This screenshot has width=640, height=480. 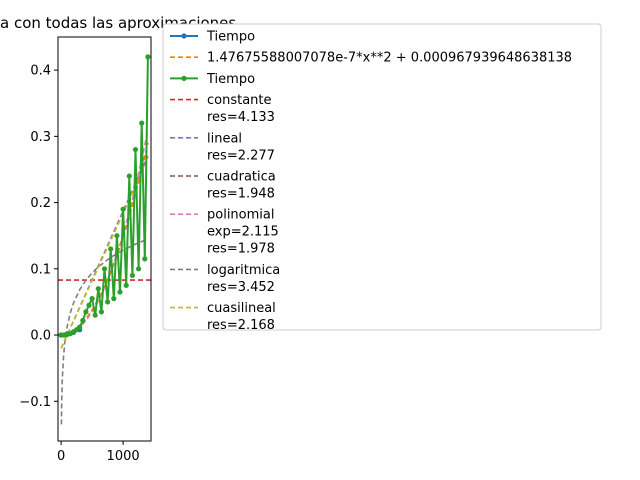 I want to click on legend-entry-label: res=1.948, so click(x=241, y=194).